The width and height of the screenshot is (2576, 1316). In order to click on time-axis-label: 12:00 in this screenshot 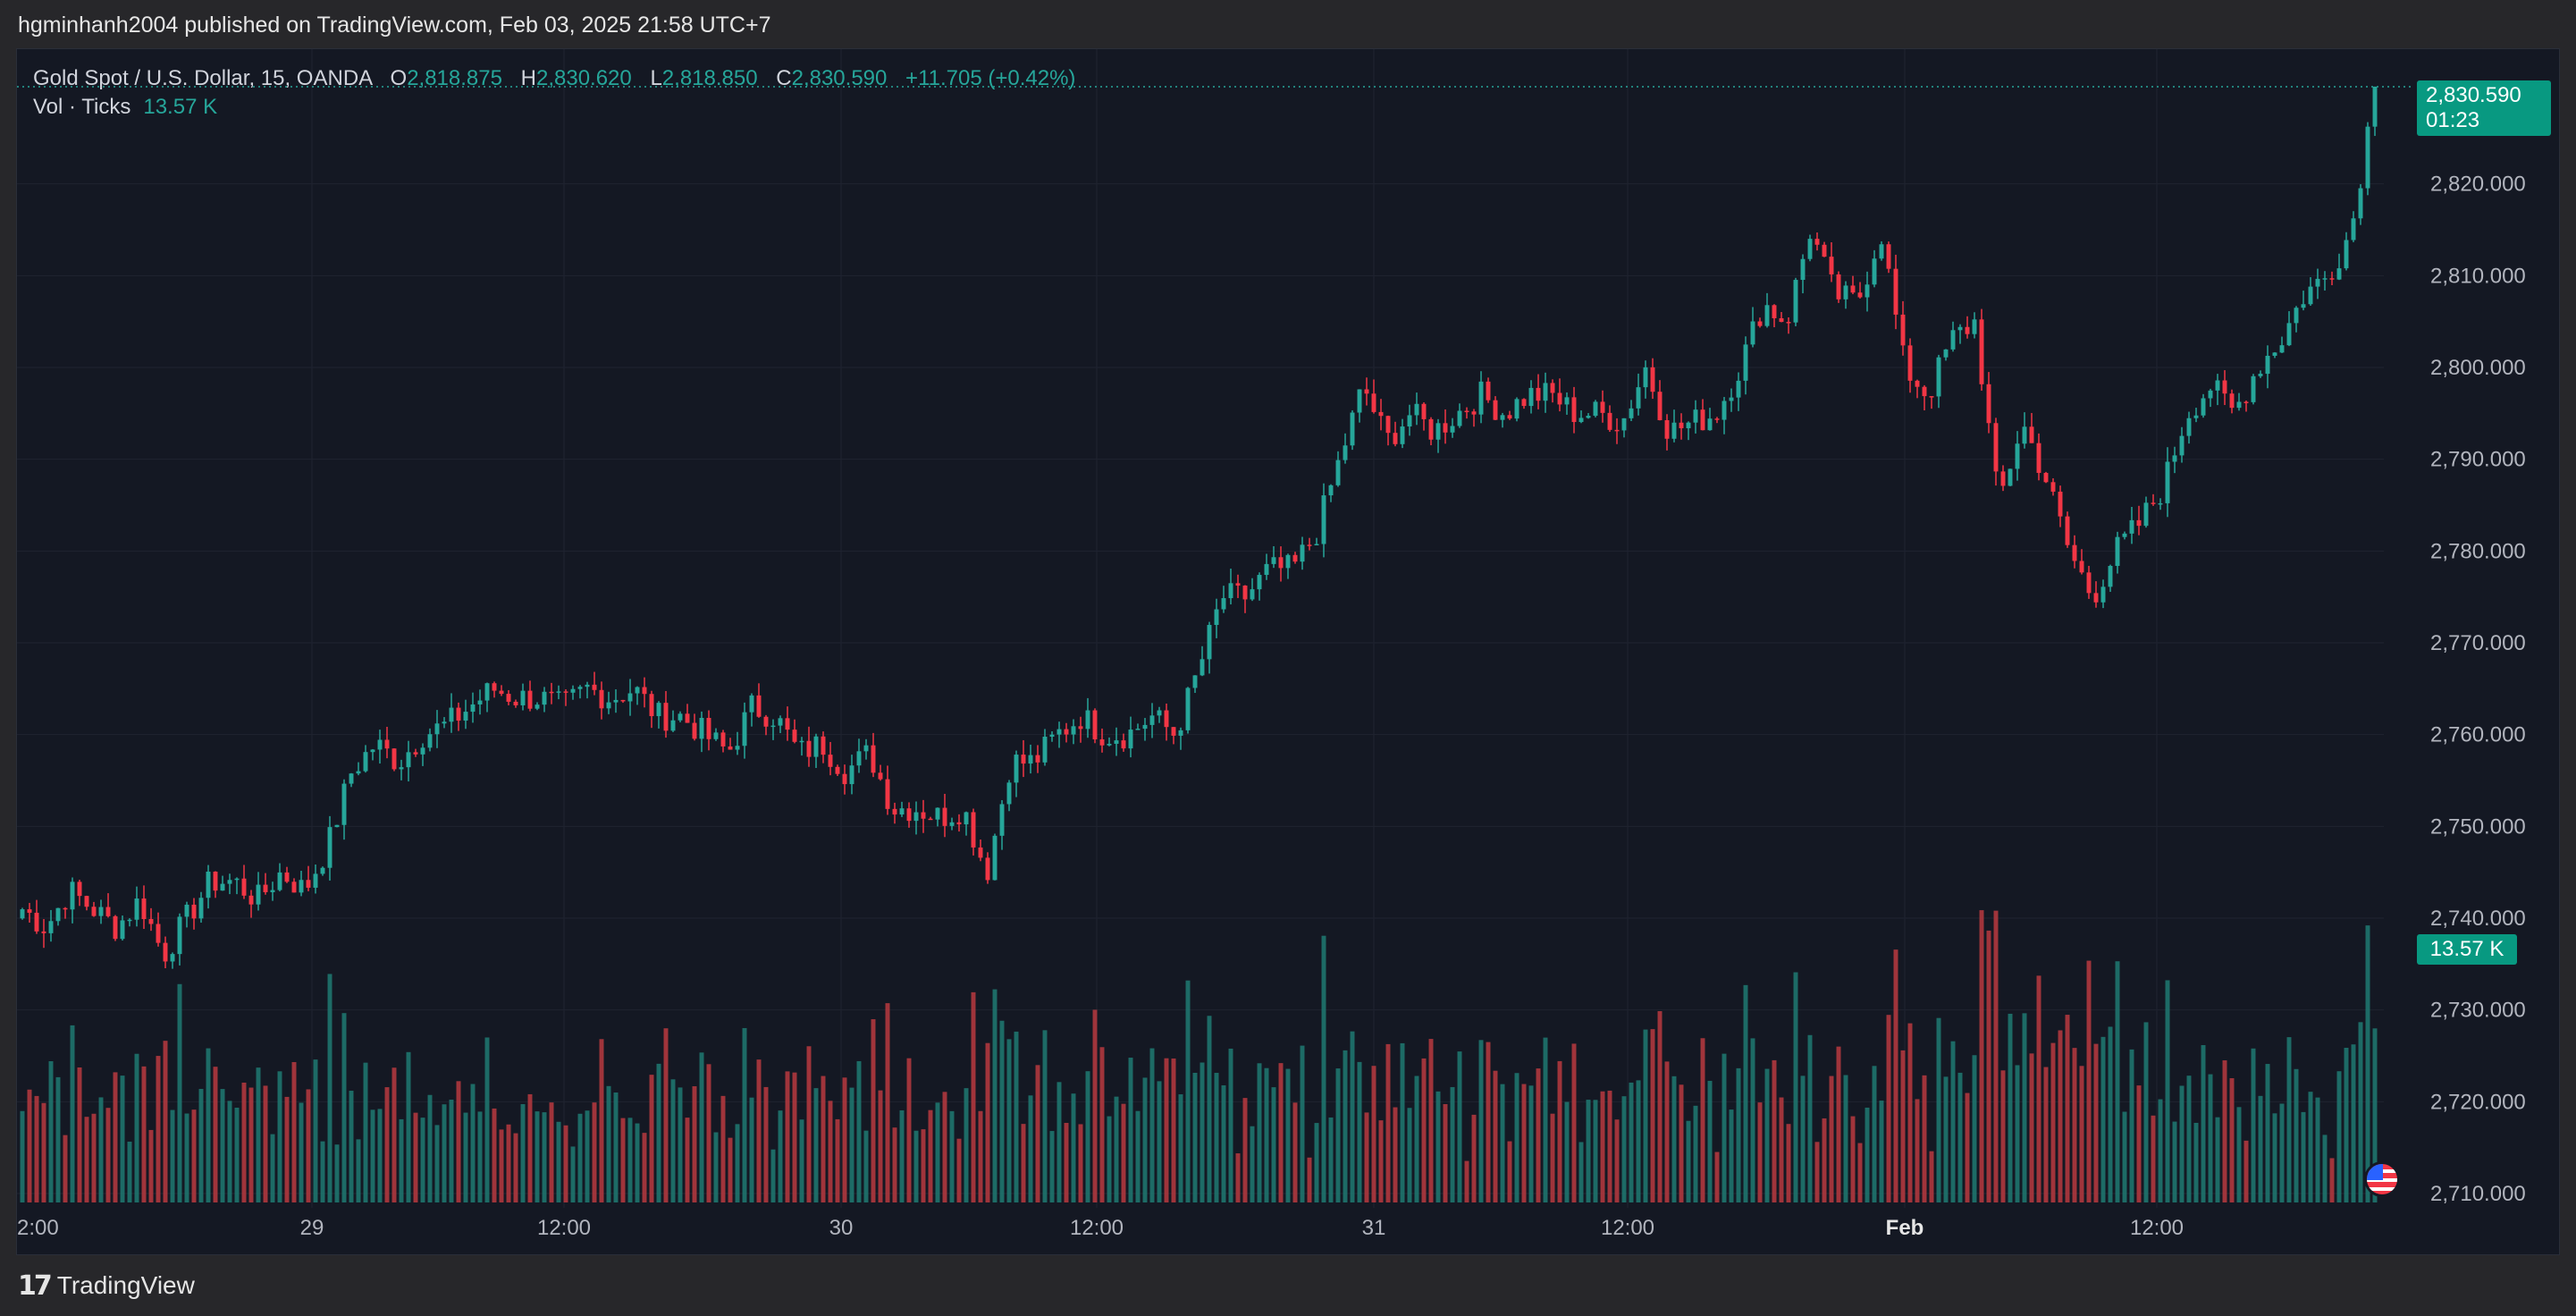, I will do `click(564, 1228)`.